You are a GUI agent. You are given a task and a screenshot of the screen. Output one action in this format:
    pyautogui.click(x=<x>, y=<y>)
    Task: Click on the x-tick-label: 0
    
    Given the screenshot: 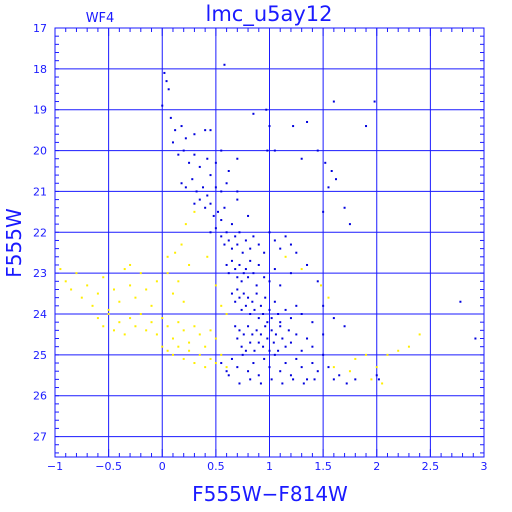 What is the action you would take?
    pyautogui.click(x=162, y=466)
    